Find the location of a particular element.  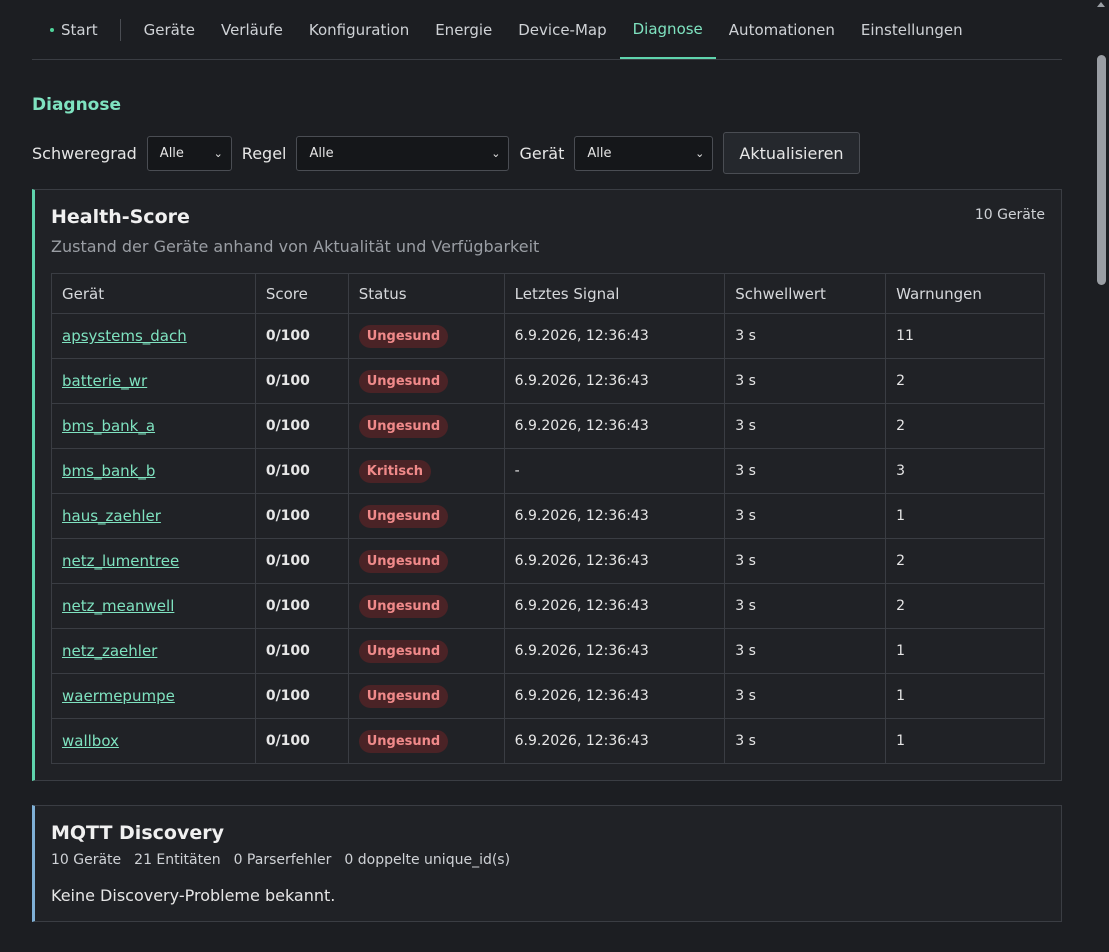

device-link: haus_zaehler is located at coordinates (111, 516).